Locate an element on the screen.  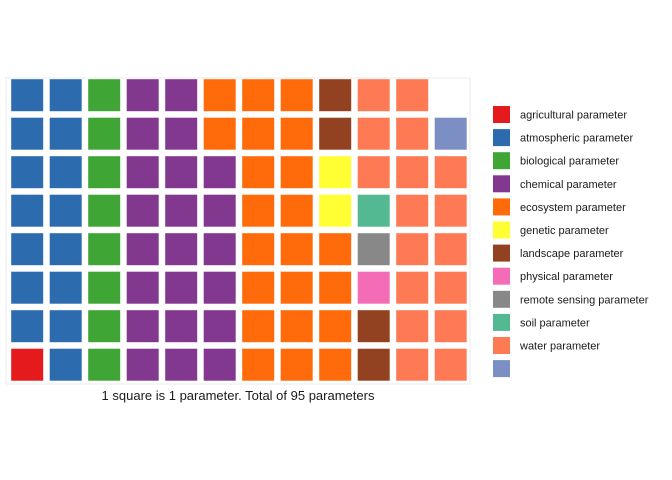
legend-label: genetic parameter is located at coordinates (564, 231).